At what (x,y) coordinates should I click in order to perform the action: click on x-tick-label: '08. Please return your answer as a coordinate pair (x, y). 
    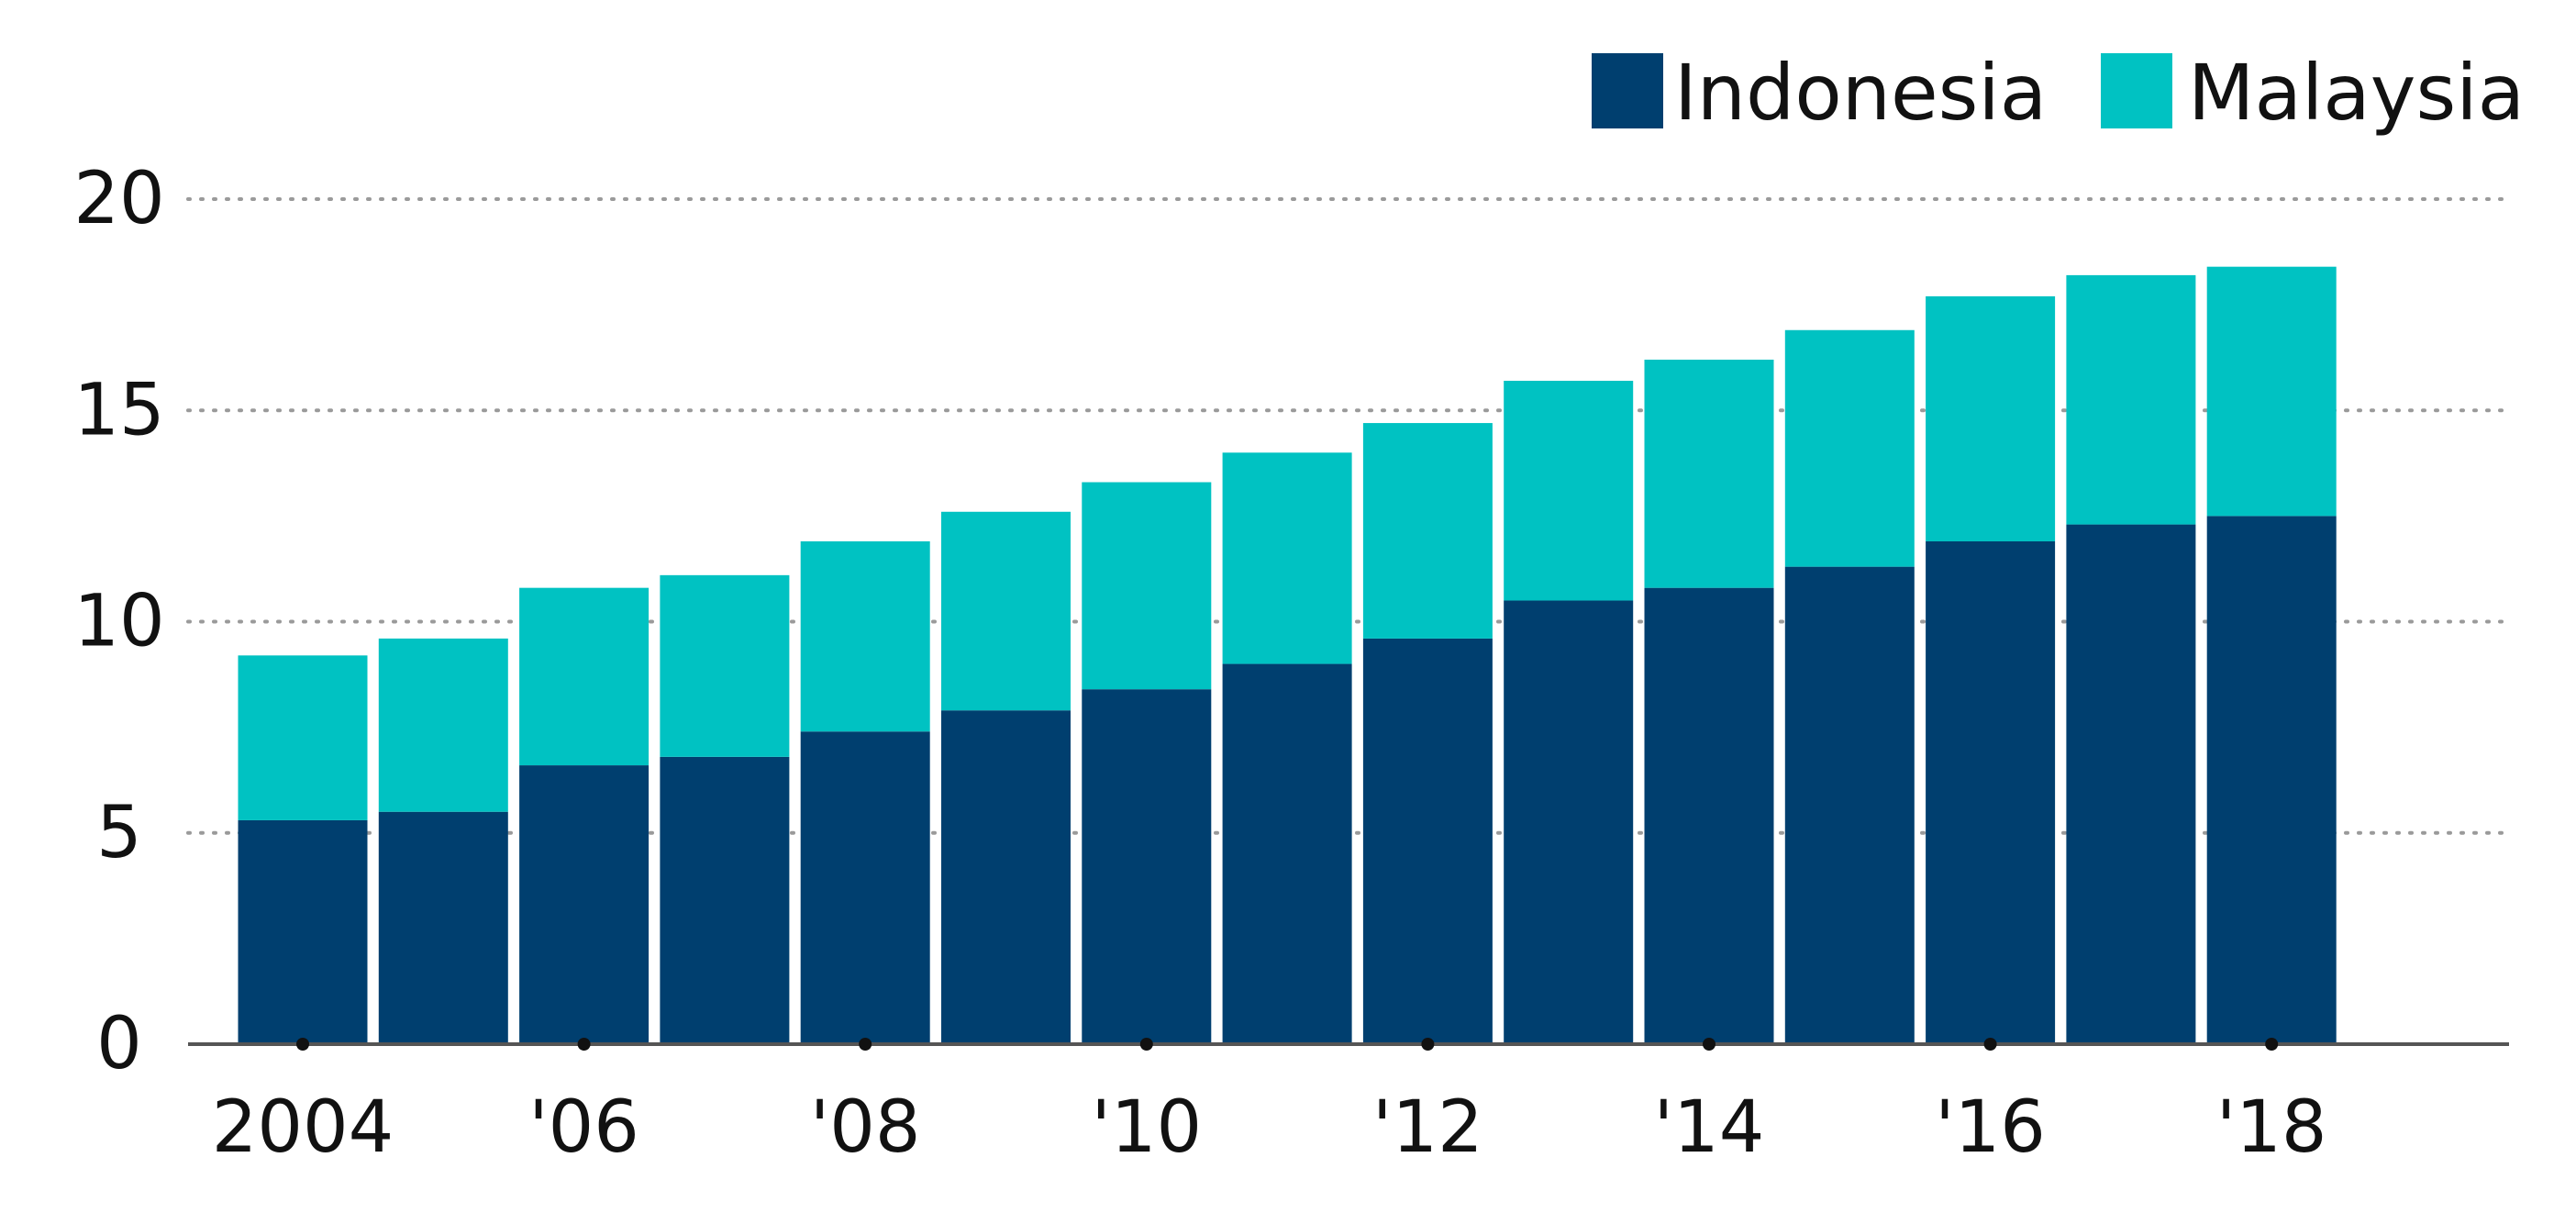
    Looking at the image, I should click on (865, 1127).